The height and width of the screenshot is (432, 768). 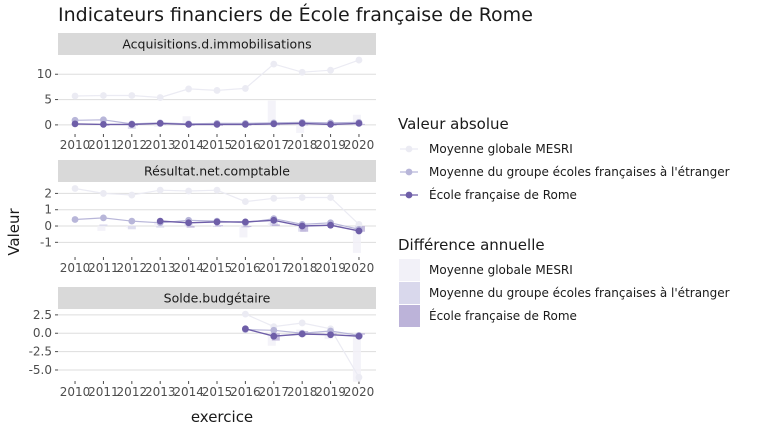 What do you see at coordinates (40, 370) in the screenshot?
I see `y-tick-label: -5.0` at bounding box center [40, 370].